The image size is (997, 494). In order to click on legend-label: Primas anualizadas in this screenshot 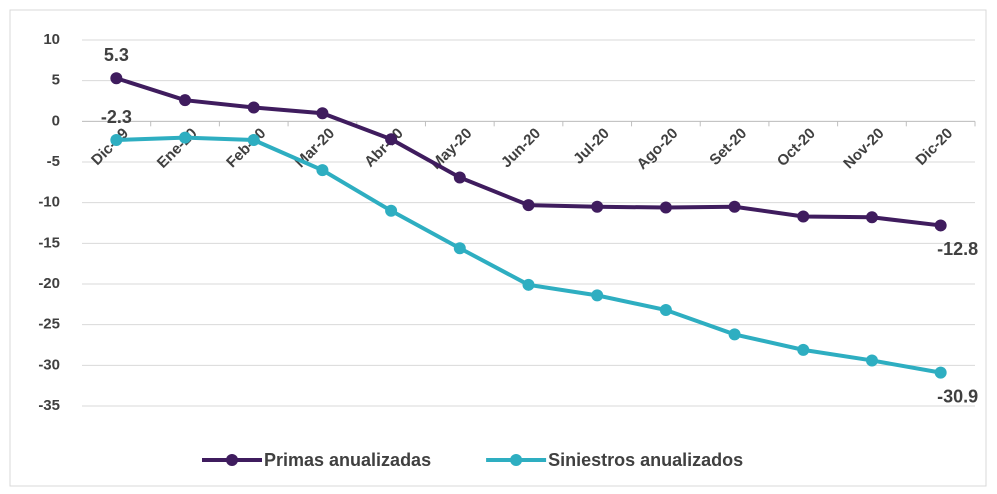, I will do `click(347, 460)`.